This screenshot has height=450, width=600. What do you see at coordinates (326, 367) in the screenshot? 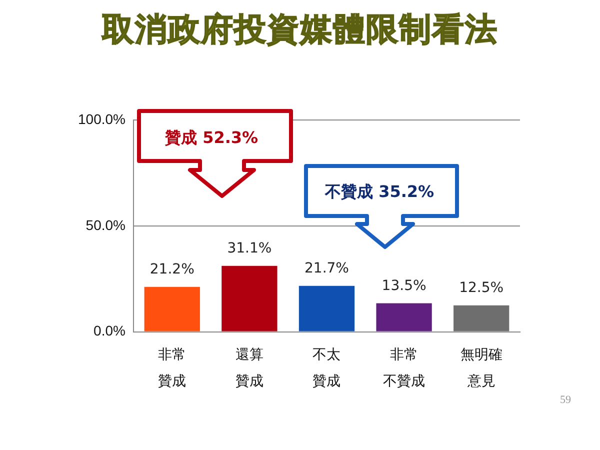
I see `x-tick-label: 不太贊成` at bounding box center [326, 367].